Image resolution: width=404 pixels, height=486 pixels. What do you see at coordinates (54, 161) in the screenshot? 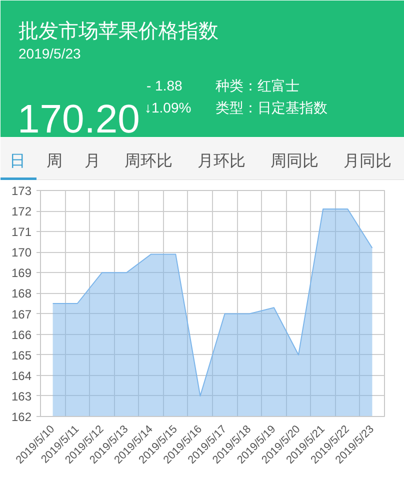
I see `text: 周` at bounding box center [54, 161].